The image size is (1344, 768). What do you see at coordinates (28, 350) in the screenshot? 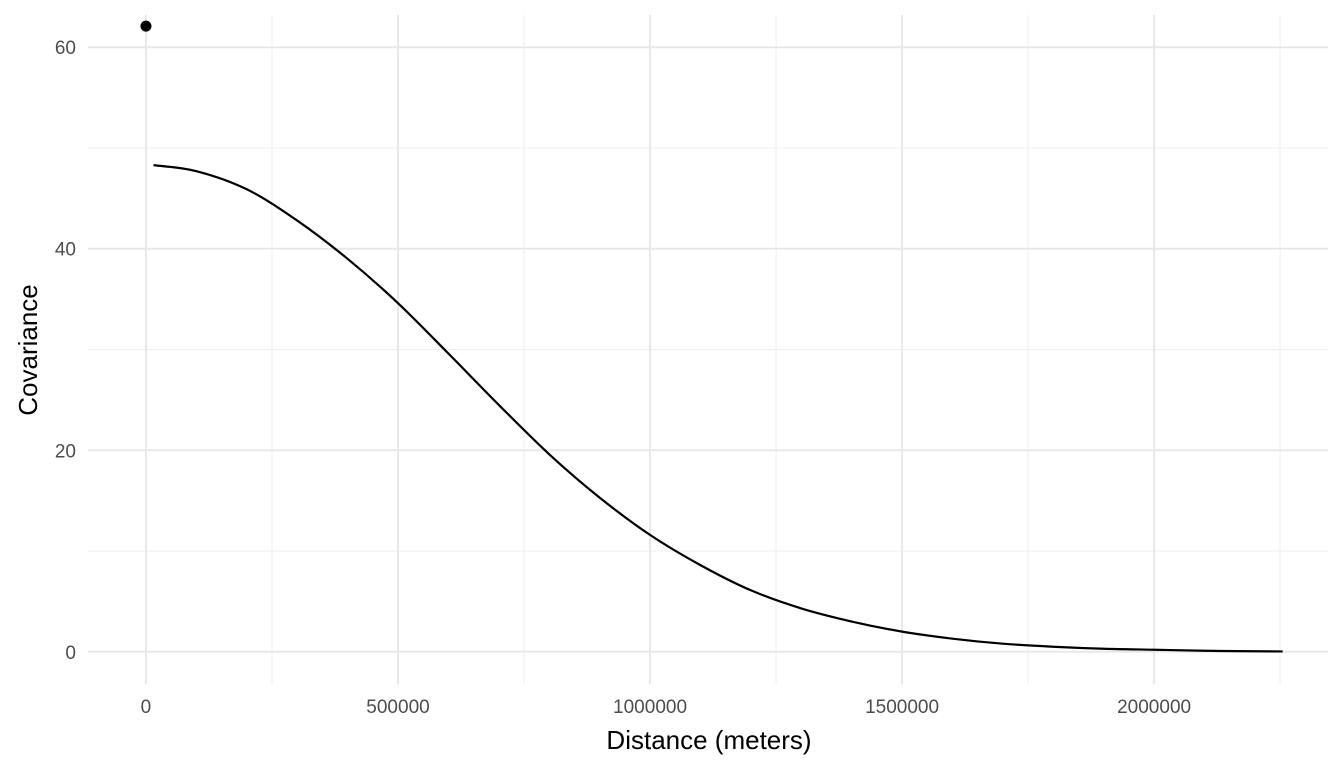
I see `y-axis-title: Covariance` at bounding box center [28, 350].